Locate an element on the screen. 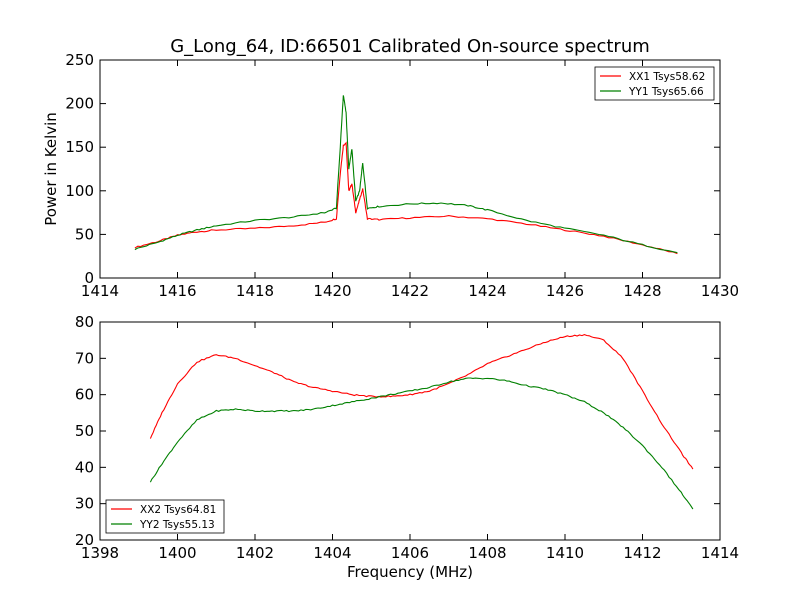 This screenshot has height=604, width=800. x-tick-label: 1422 is located at coordinates (410, 291).